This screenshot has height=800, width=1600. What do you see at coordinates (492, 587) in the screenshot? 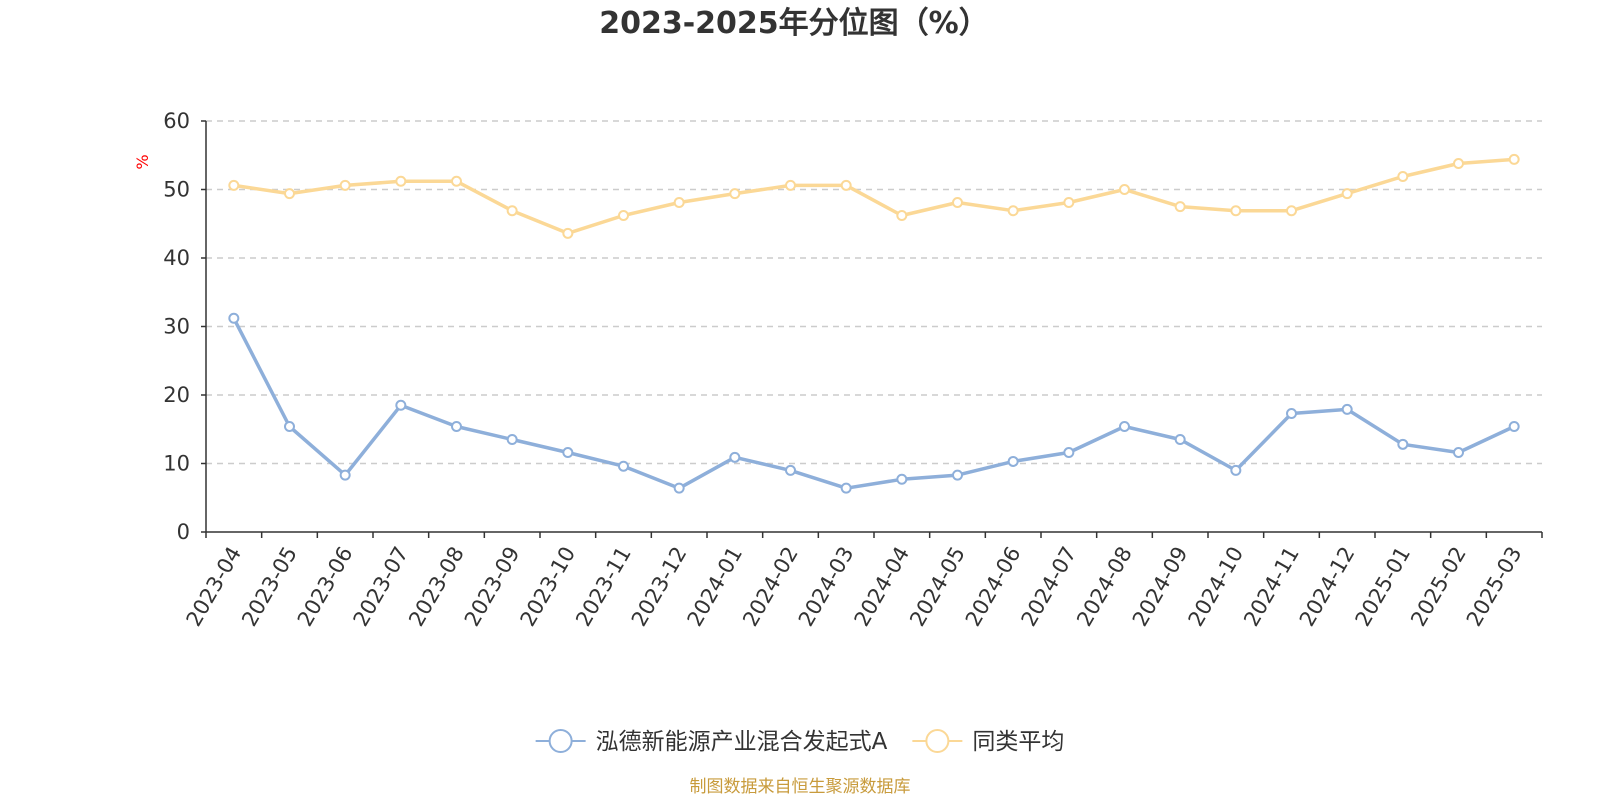
I see `x-tick-label: 2023-09` at bounding box center [492, 587].